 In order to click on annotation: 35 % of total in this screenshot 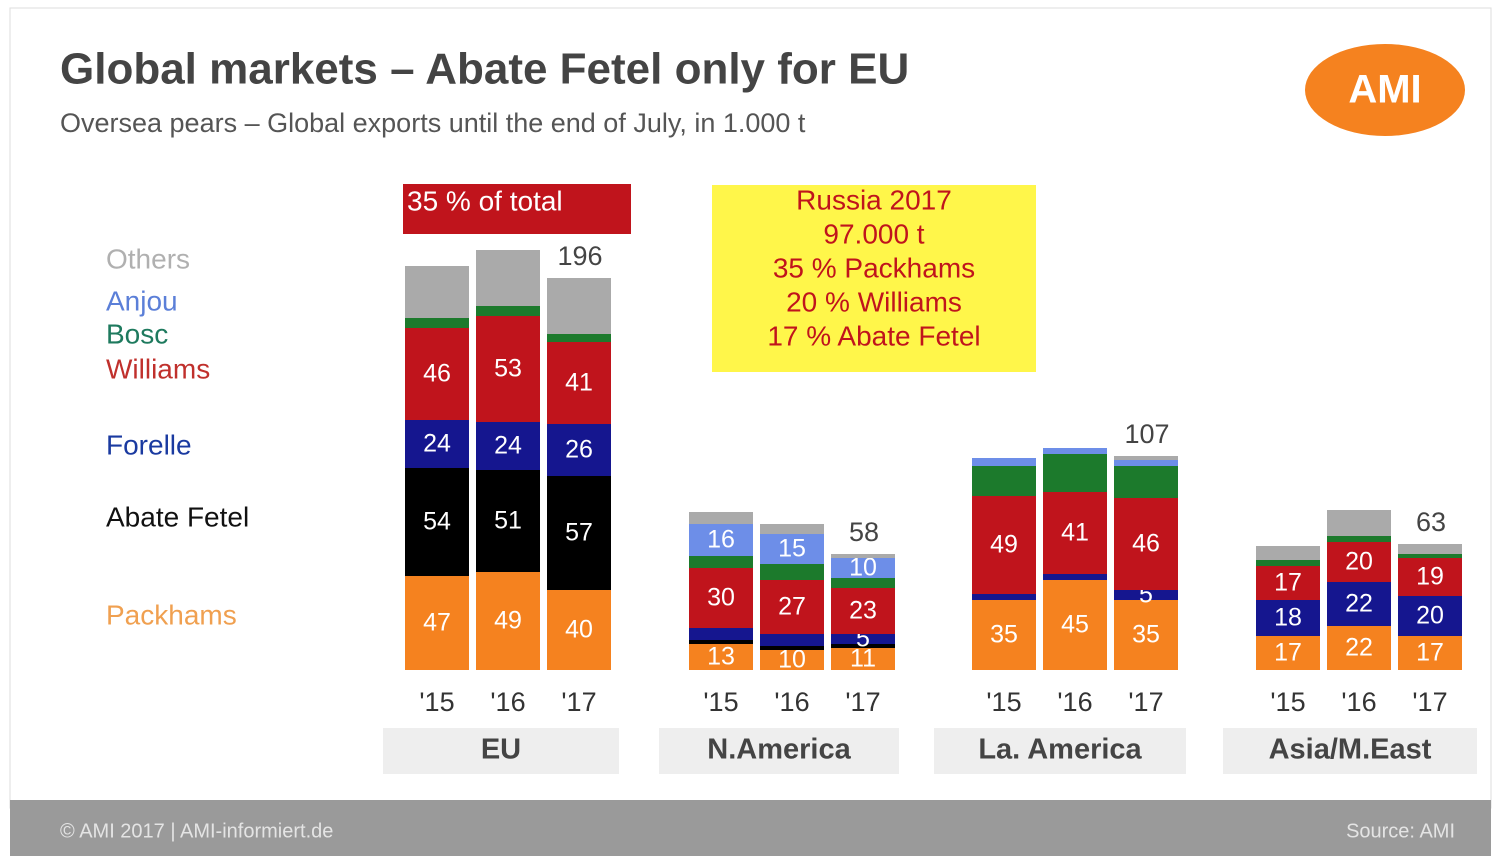, I will do `click(485, 200)`.